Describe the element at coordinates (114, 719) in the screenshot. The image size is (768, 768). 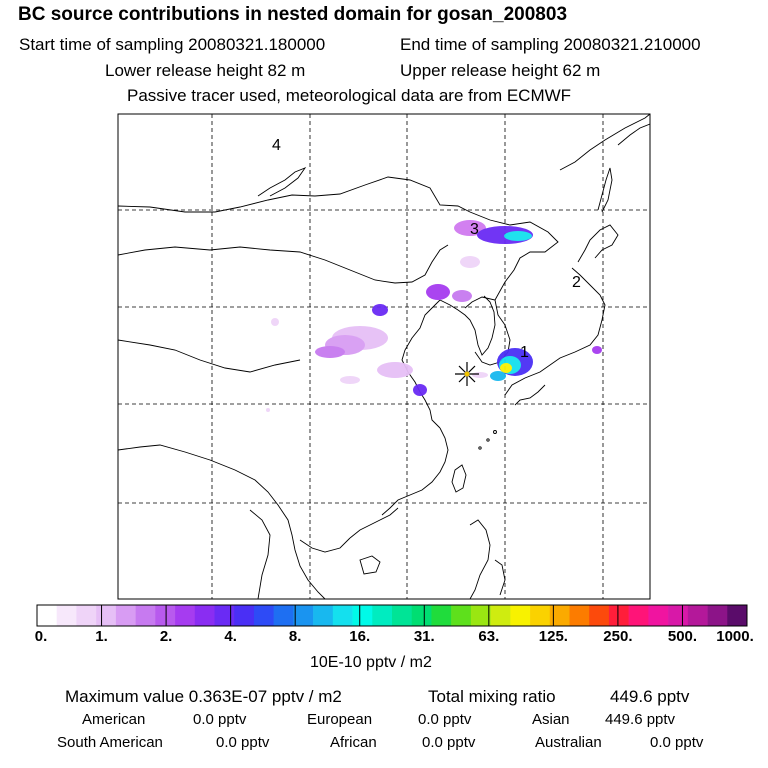
I see `contribution-name: American` at that location.